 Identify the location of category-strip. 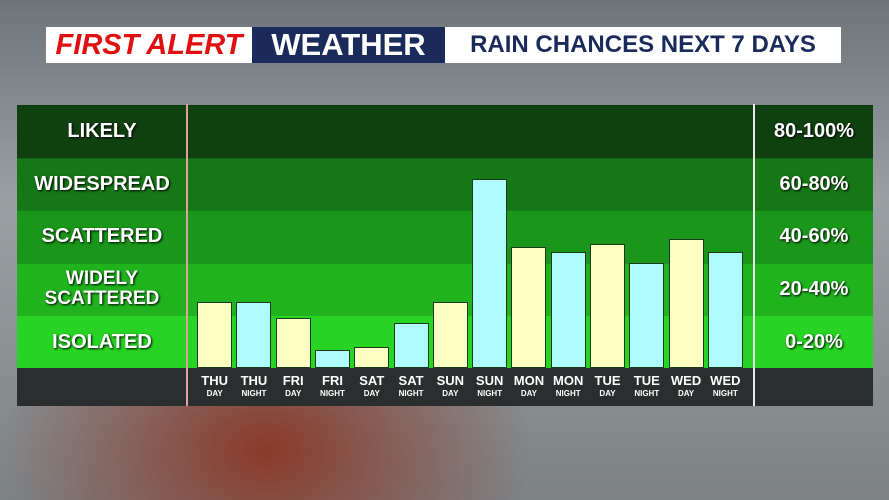
(445, 387).